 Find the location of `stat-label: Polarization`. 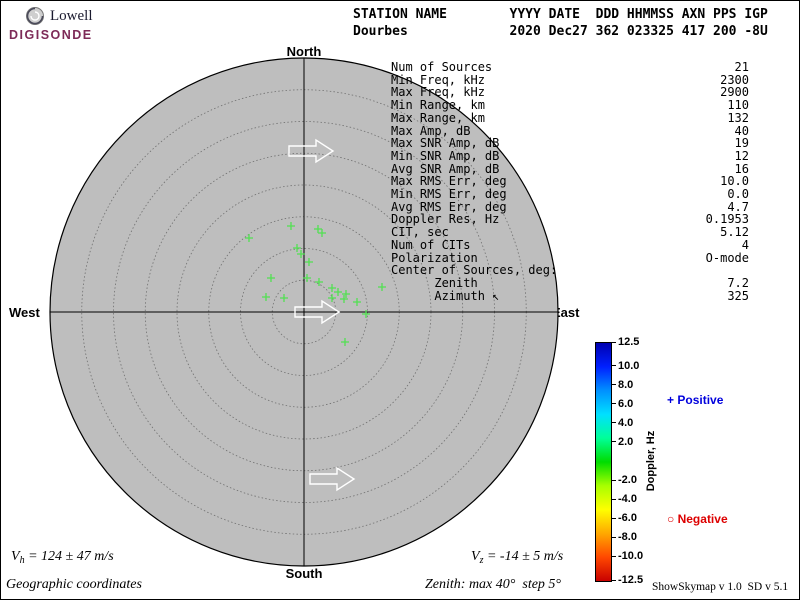

stat-label: Polarization is located at coordinates (434, 257).